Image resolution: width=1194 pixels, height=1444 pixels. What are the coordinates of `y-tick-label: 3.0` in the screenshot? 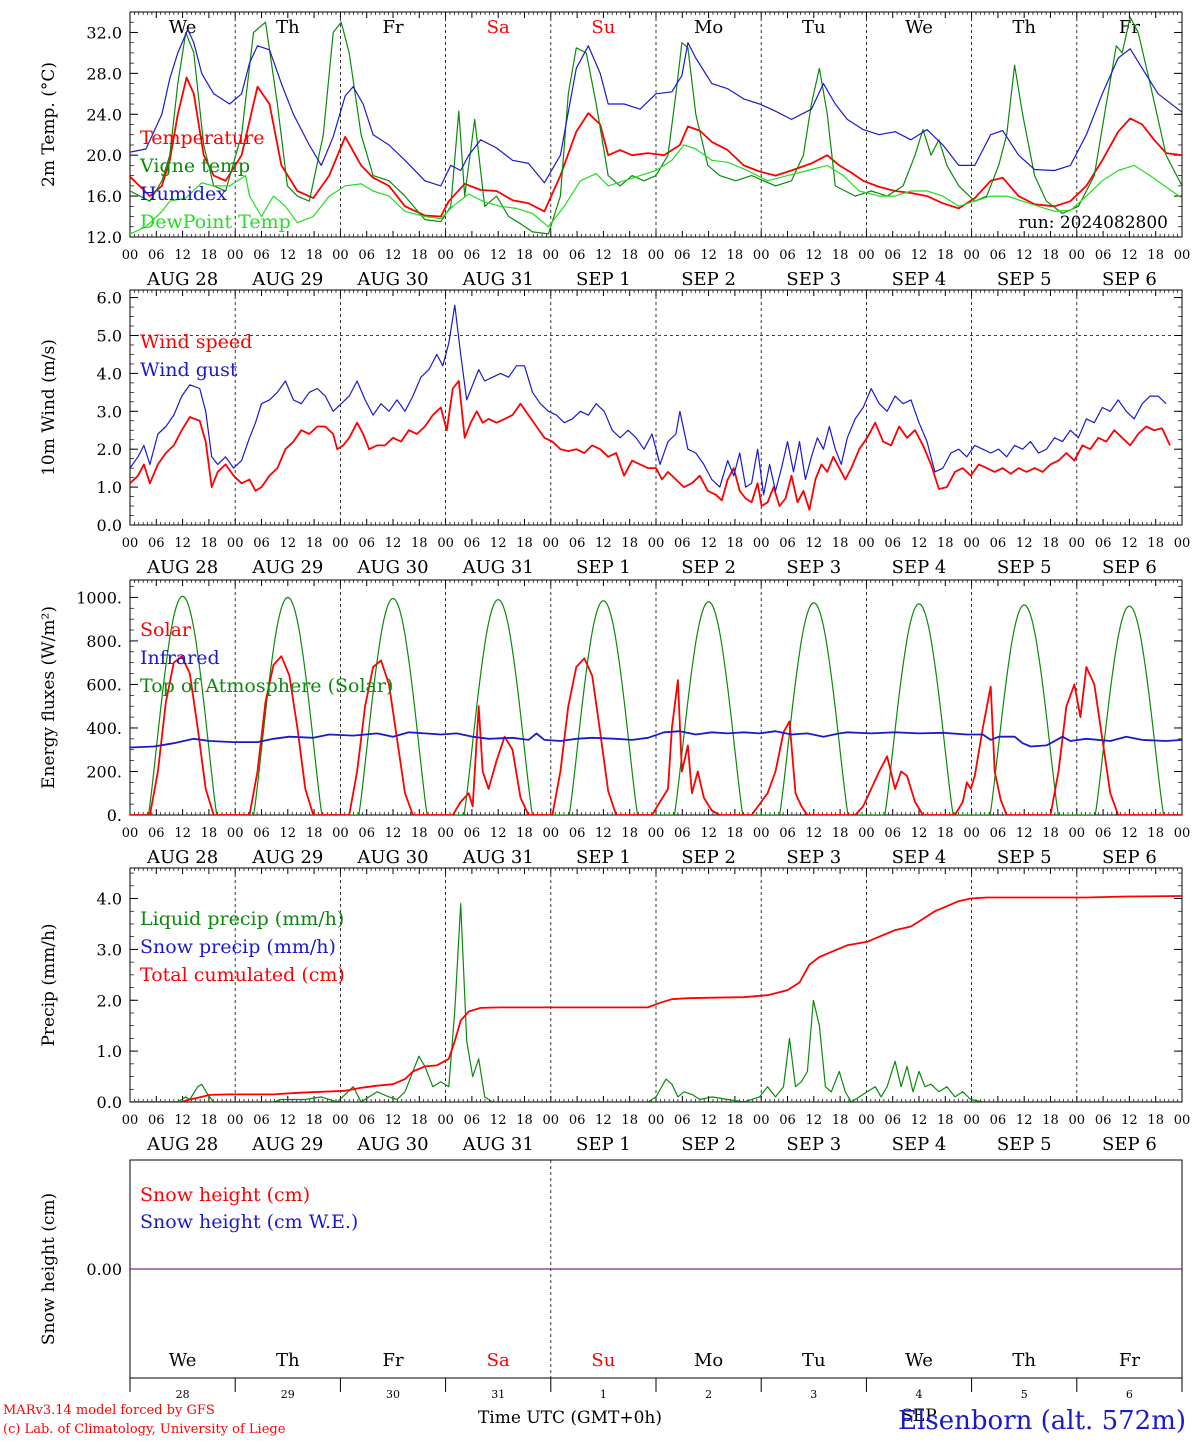 It's located at (109, 411).